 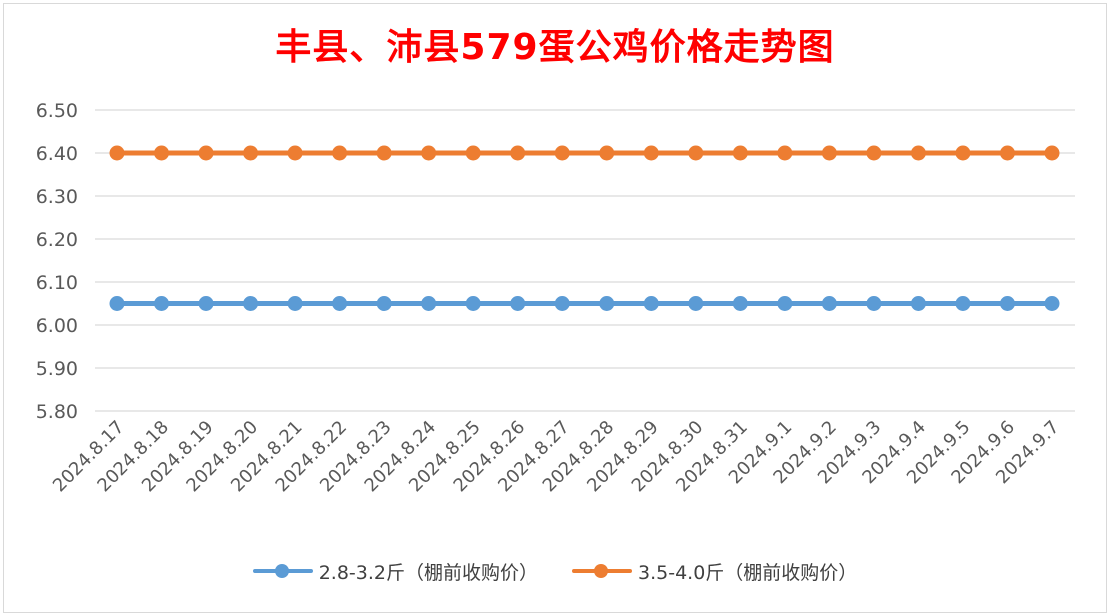 I want to click on legend: 2.8-3.2斤（棚前收购价） 3.5-4.0斤（棚前收购价）, so click(x=555, y=571).